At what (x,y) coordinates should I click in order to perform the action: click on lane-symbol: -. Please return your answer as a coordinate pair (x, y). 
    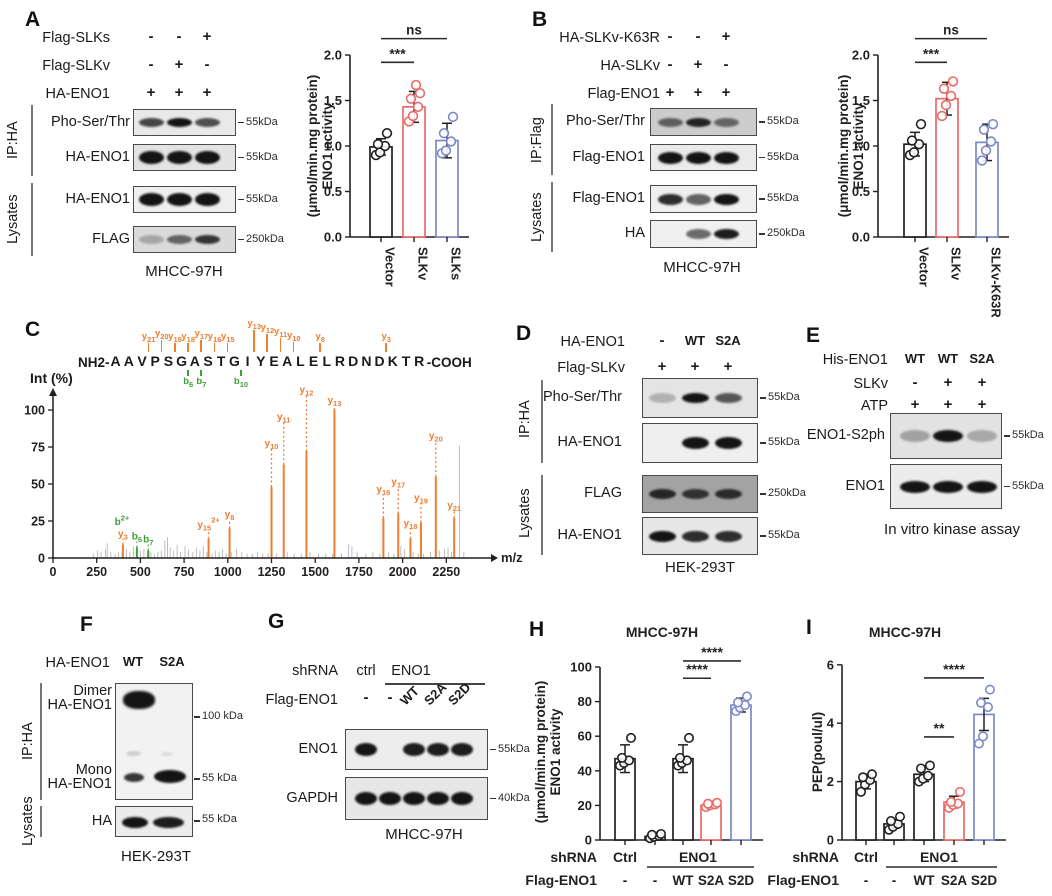
    Looking at the image, I should click on (670, 36).